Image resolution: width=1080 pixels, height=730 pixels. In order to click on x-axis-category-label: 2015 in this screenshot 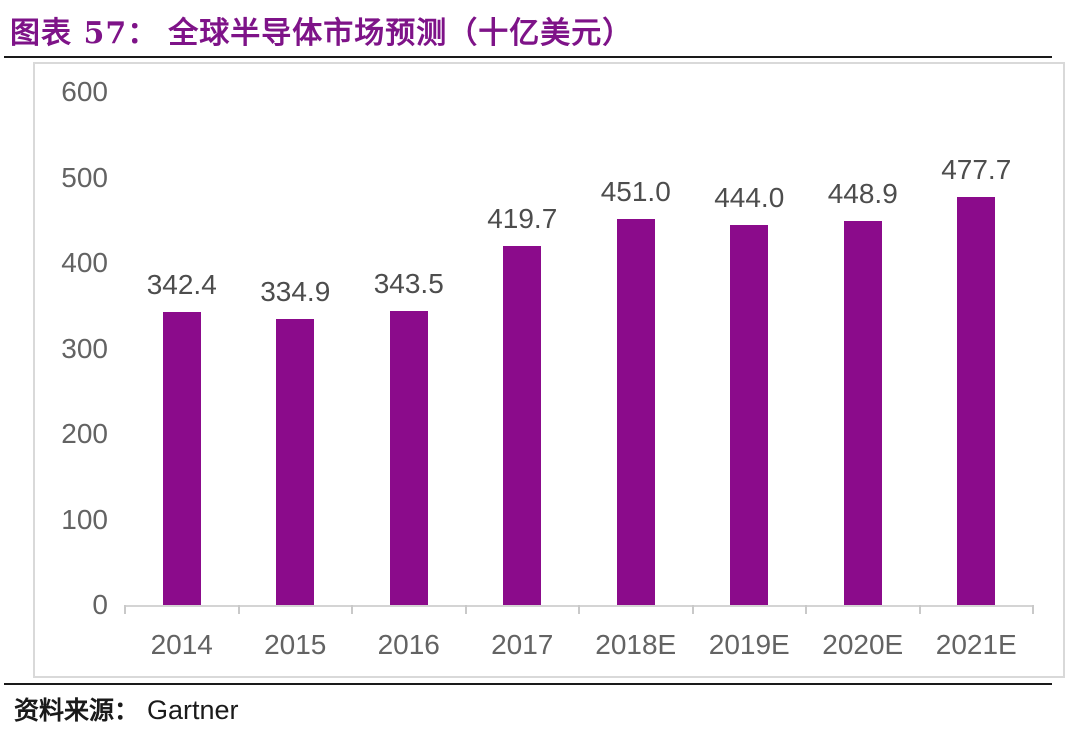, I will do `click(295, 644)`.